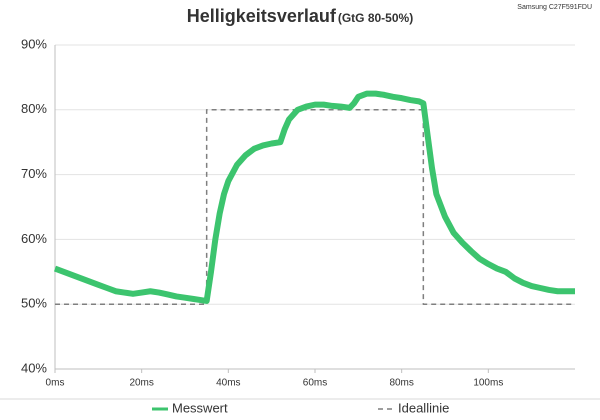 The width and height of the screenshot is (600, 420). I want to click on legend-label: Ideallinie, so click(423, 407).